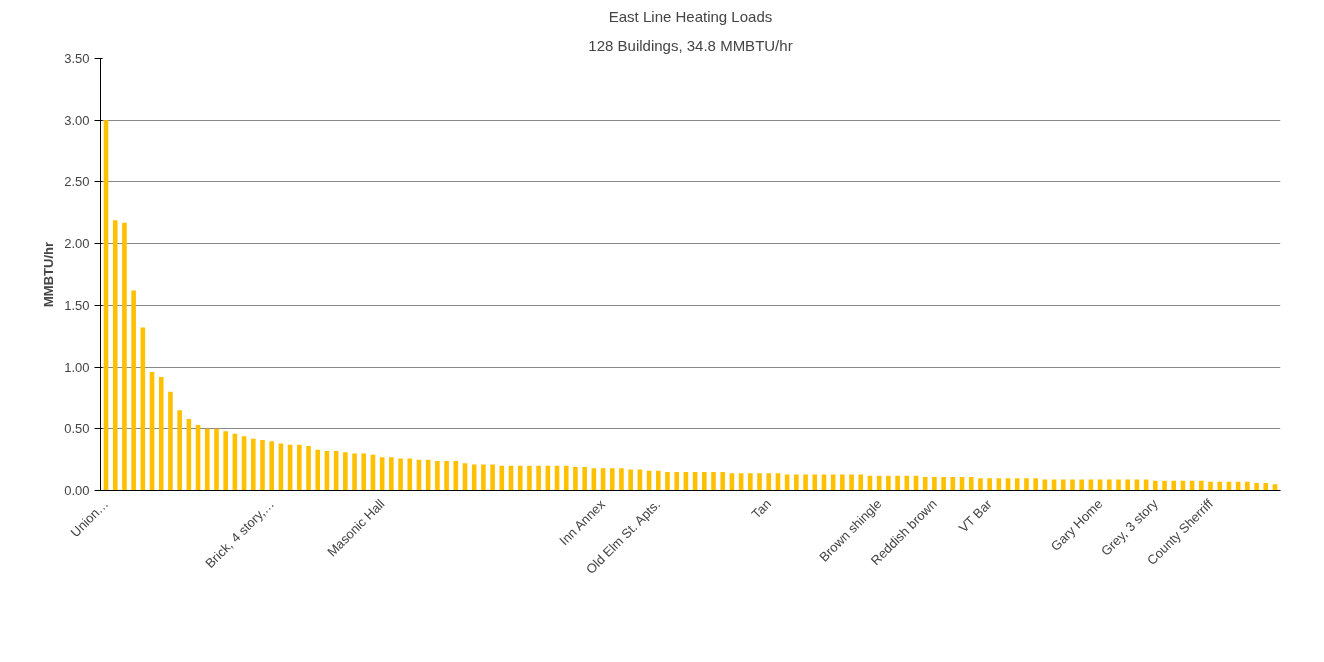 This screenshot has height=662, width=1324. Describe the element at coordinates (77, 244) in the screenshot. I see `y-tick-label: 2.00` at that location.